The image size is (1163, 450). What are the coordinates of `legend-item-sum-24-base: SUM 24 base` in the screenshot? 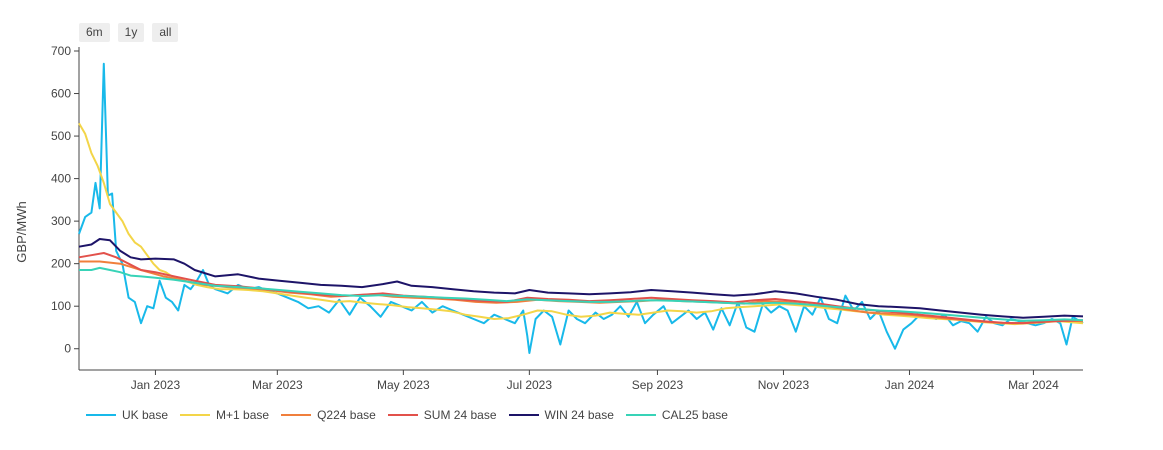 It's located at (442, 415).